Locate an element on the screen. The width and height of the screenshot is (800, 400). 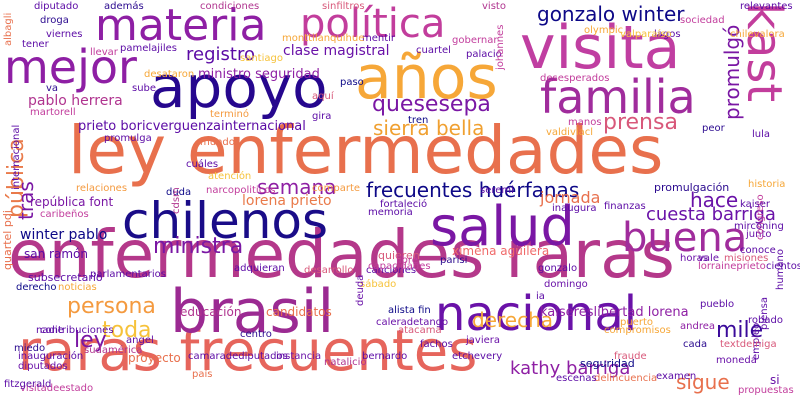
word: bernardo is located at coordinates (385, 356).